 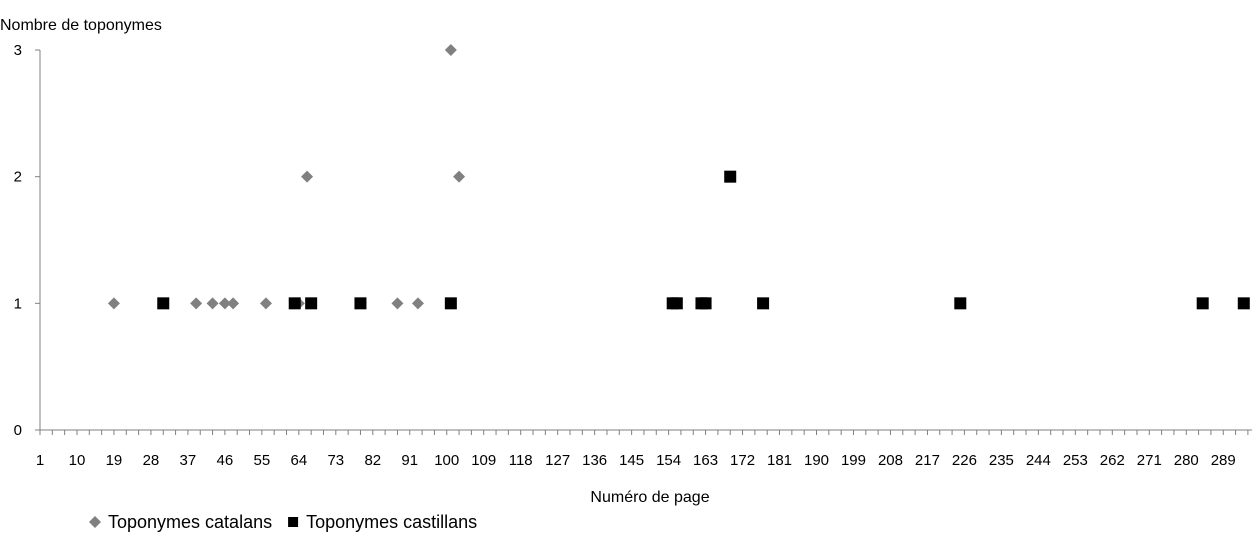 I want to click on x-tick-label: 46, so click(x=225, y=460).